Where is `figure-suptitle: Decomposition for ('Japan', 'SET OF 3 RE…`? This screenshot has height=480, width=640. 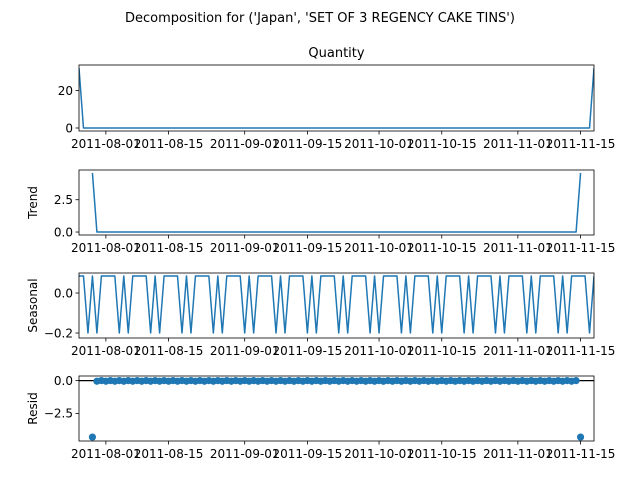 figure-suptitle: Decomposition for ('Japan', 'SET OF 3 RE… is located at coordinates (320, 18).